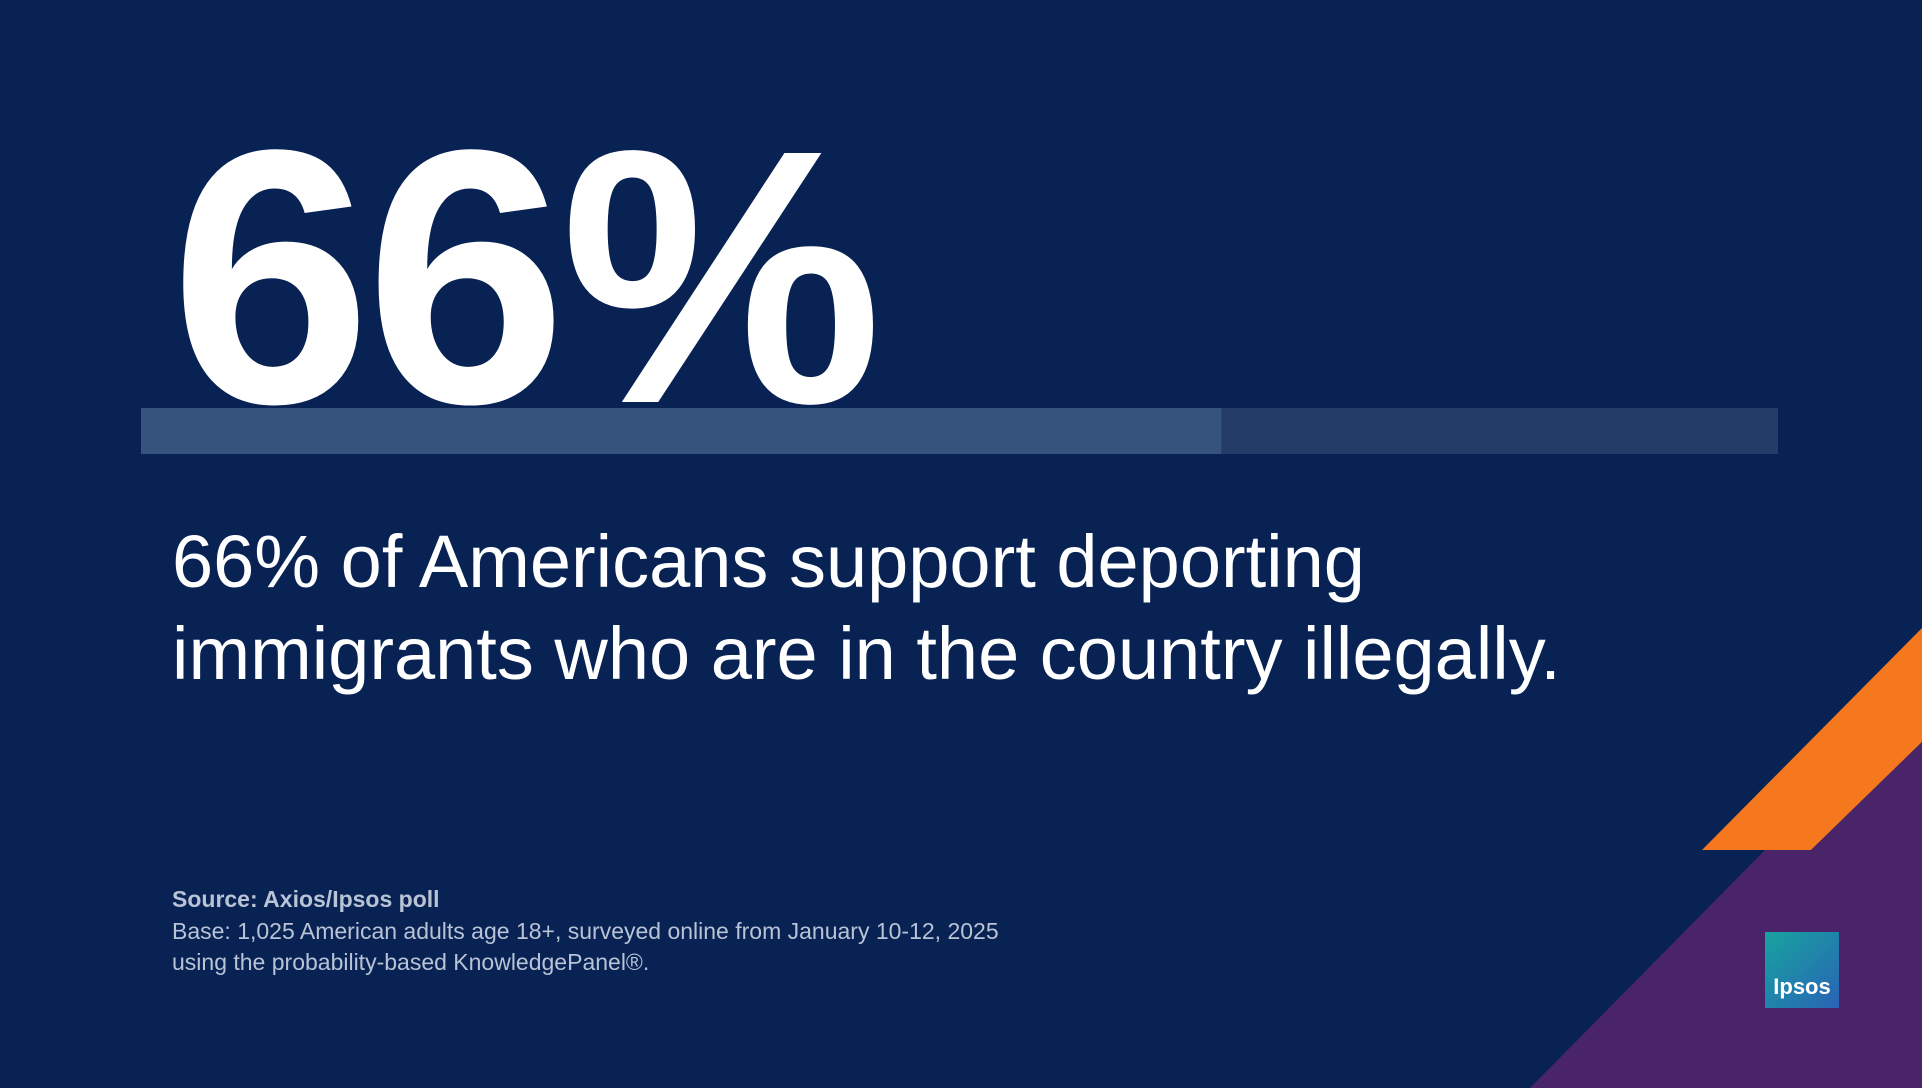 The width and height of the screenshot is (1922, 1088). What do you see at coordinates (306, 899) in the screenshot?
I see `source: Source: Axios/Ipsos poll` at bounding box center [306, 899].